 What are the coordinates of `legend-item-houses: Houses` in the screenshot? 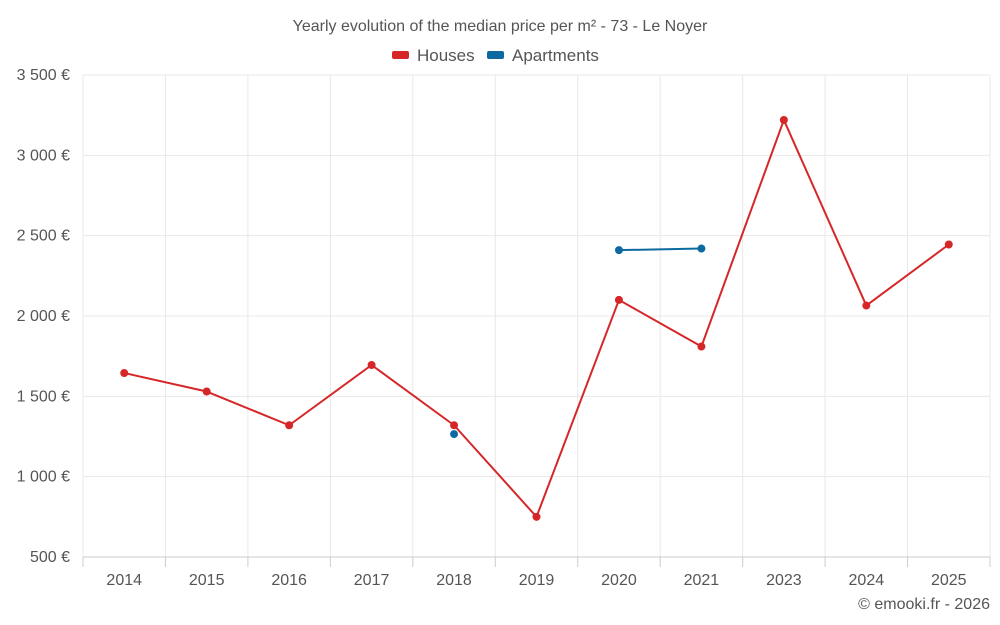 It's located at (433, 55).